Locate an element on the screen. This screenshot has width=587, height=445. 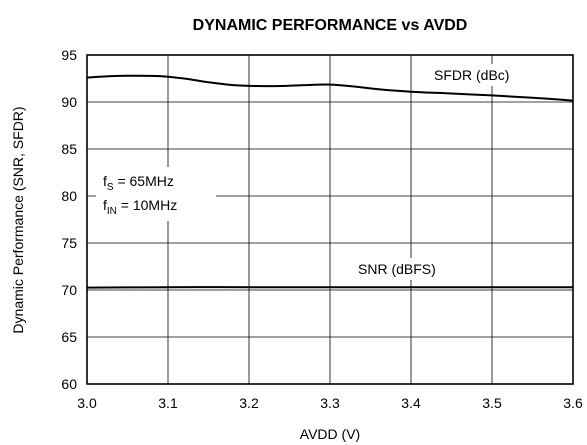
y-tick-labels: 60 65 70 75 80 85 90 95 is located at coordinates (69, 219).